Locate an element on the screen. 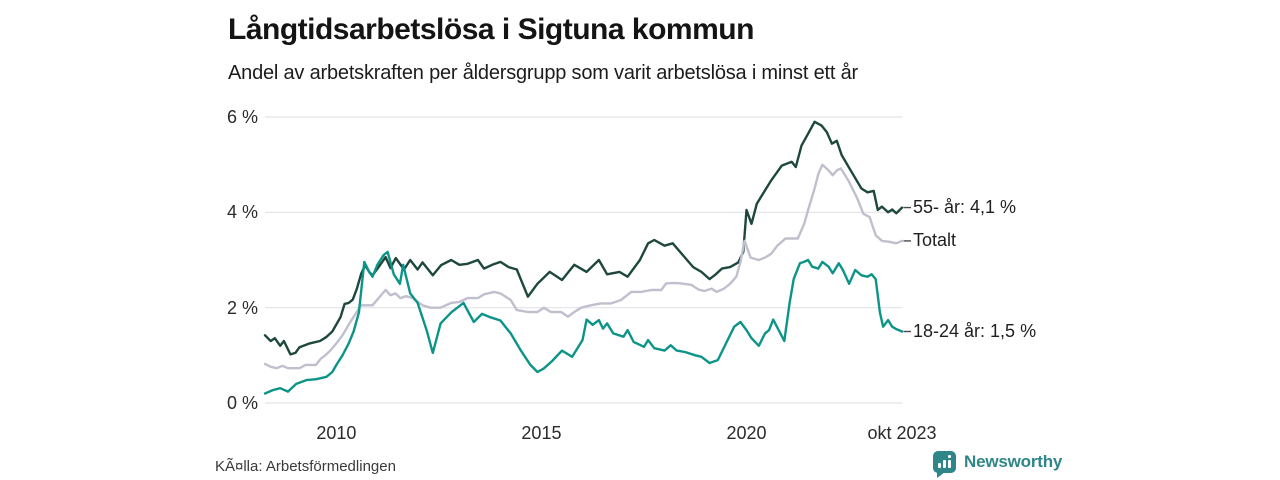 This screenshot has height=480, width=1280. series-end-label-18-24-ar: 18-24 år: 1,5 % is located at coordinates (975, 331).